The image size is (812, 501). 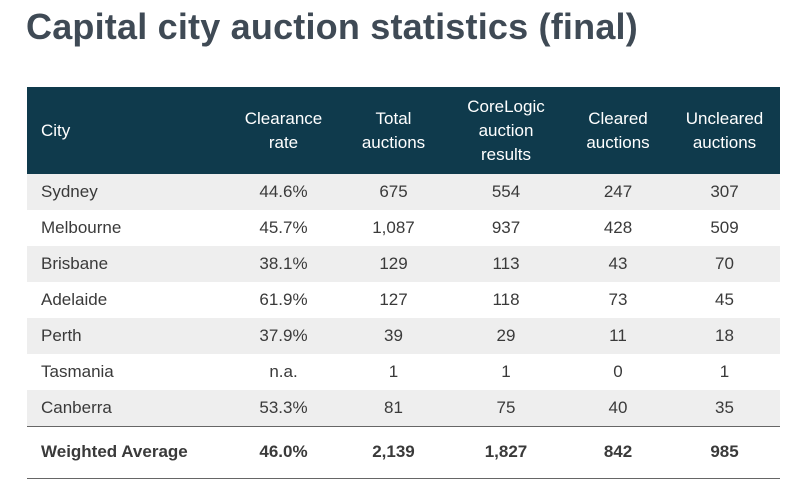 I want to click on cell-cleared: 11, so click(x=618, y=335).